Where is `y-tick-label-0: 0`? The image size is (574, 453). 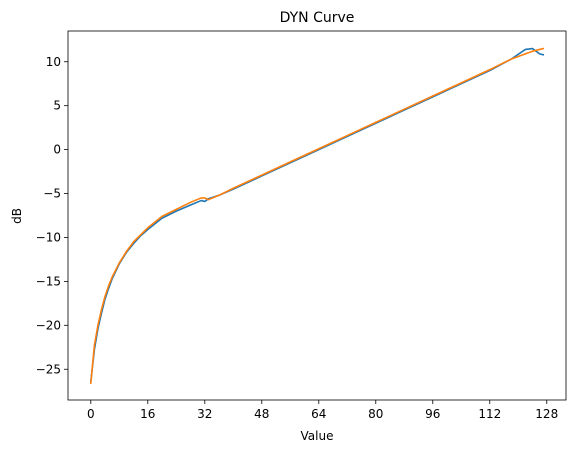
y-tick-label-0: 0 is located at coordinates (57, 150).